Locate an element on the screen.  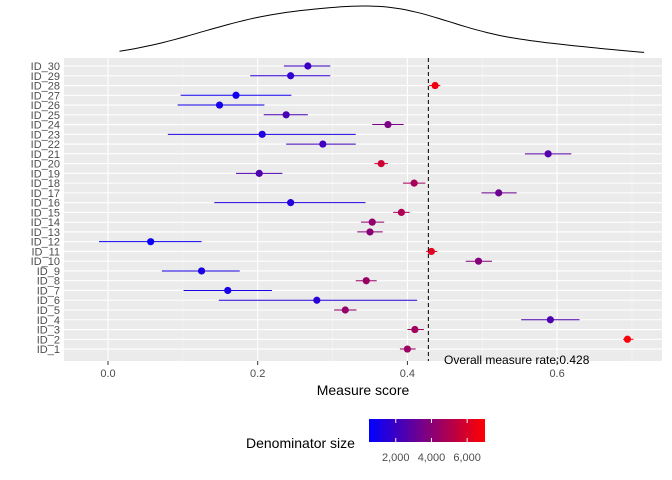
x-axis: 0.0 0.2 0.4 0.6 is located at coordinates (332, 370).